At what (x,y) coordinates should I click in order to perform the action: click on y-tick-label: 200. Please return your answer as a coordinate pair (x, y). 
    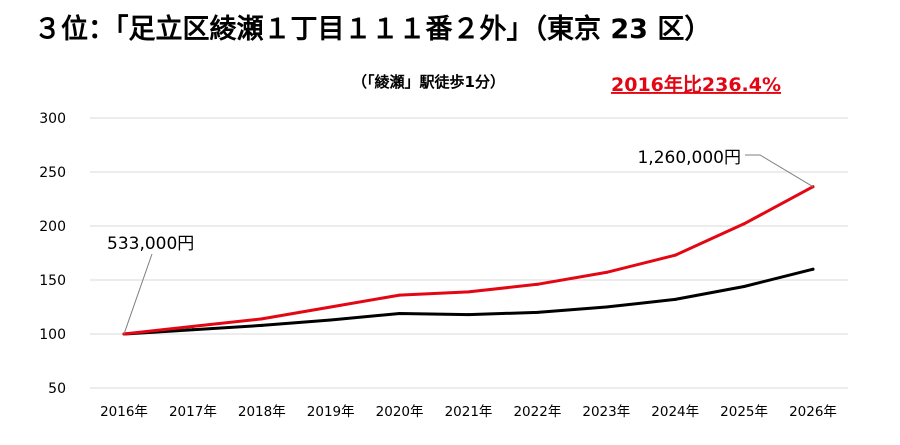
    Looking at the image, I should click on (52, 227).